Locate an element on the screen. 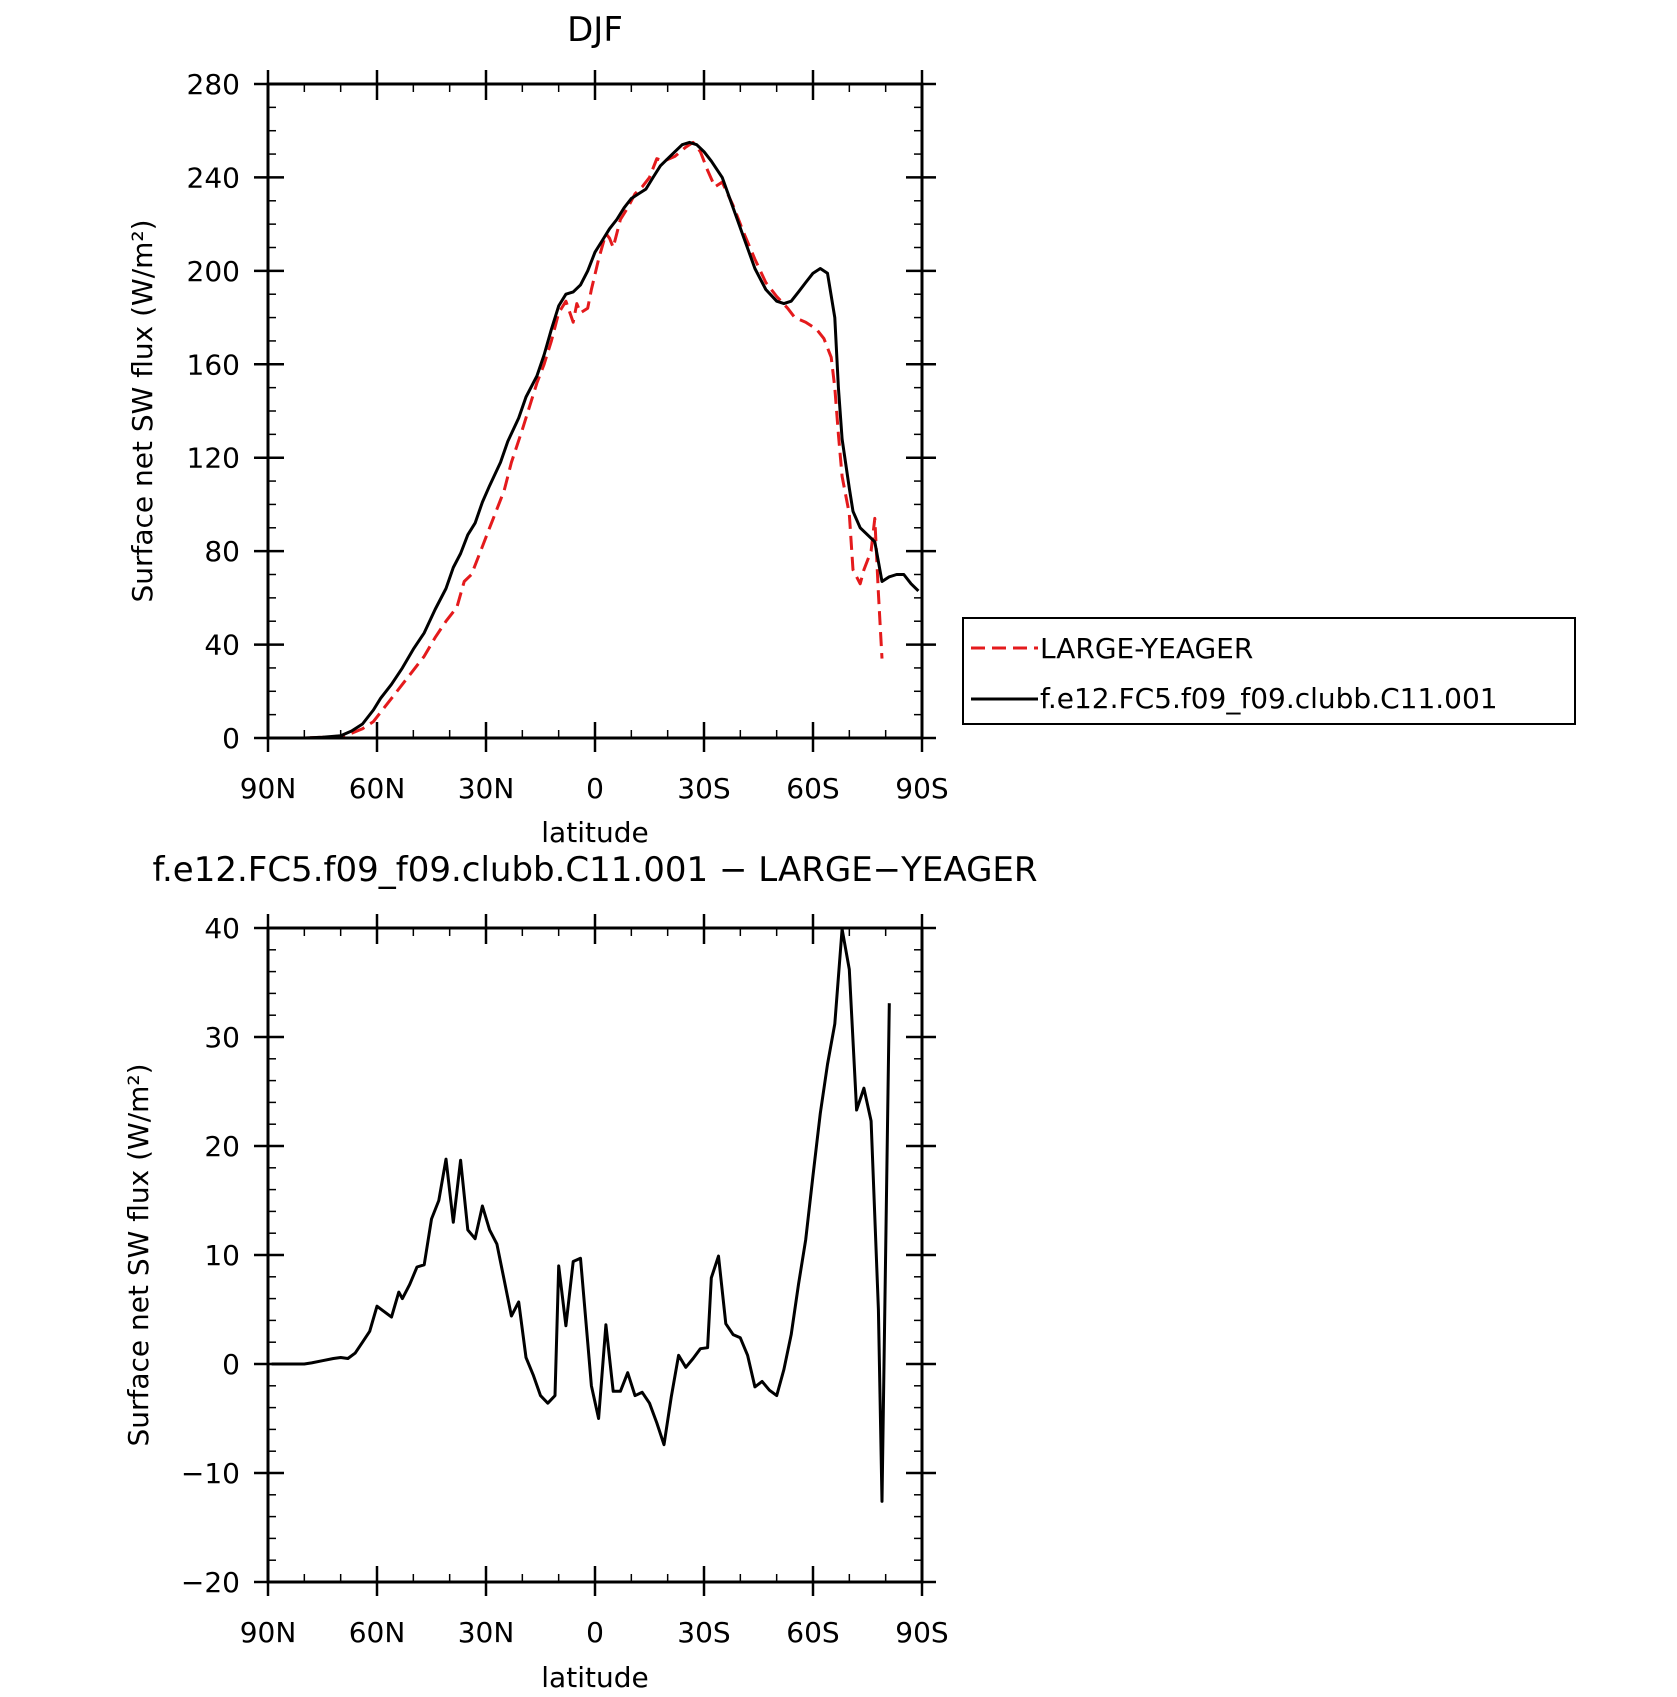 The image size is (1677, 1697). bottom-x-tick-labels: 90N 60N 30N 0 30S 60S 90S is located at coordinates (594, 1632).